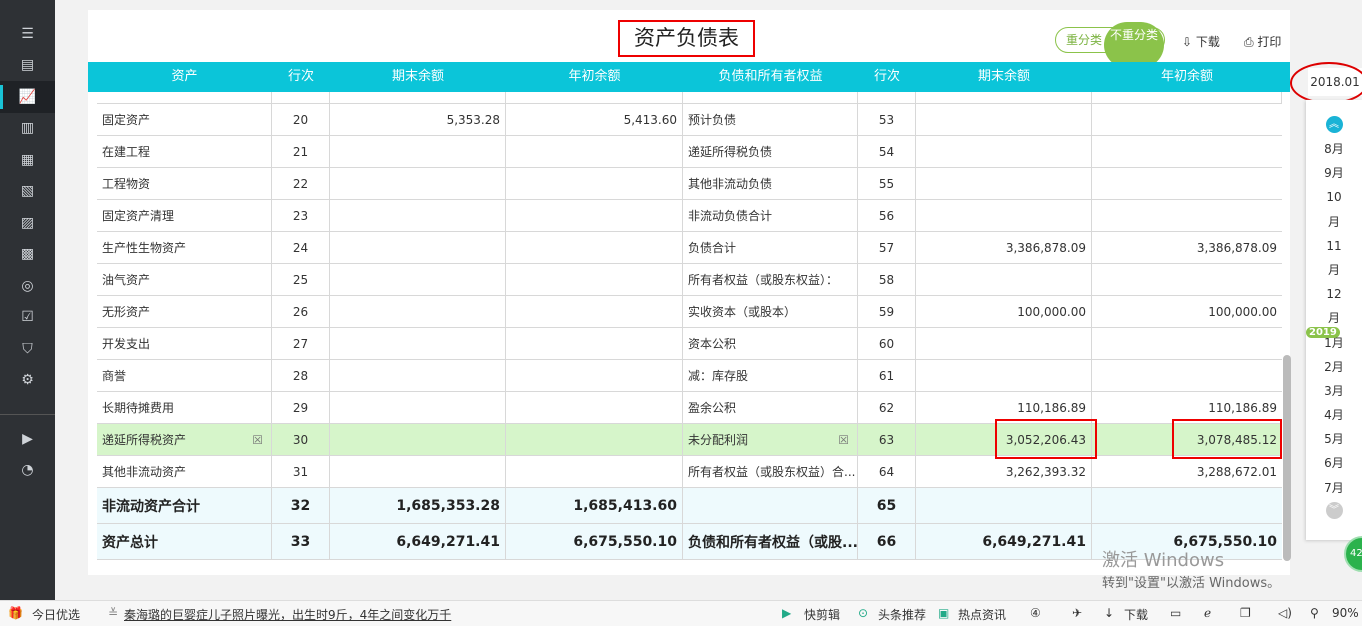 The height and width of the screenshot is (626, 1362). Describe the element at coordinates (27, 129) in the screenshot. I see `sidebar-item-building: ▥` at that location.